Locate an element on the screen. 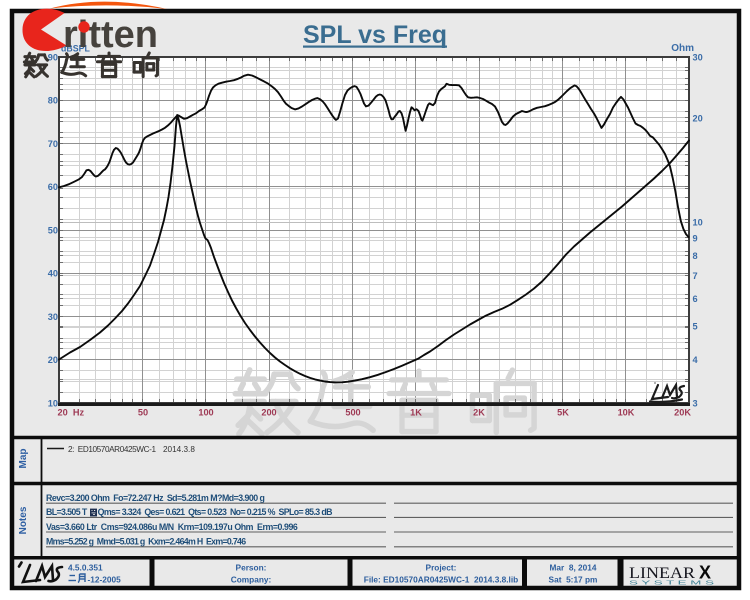  svg-text: ritten is located at coordinates (110, 35).